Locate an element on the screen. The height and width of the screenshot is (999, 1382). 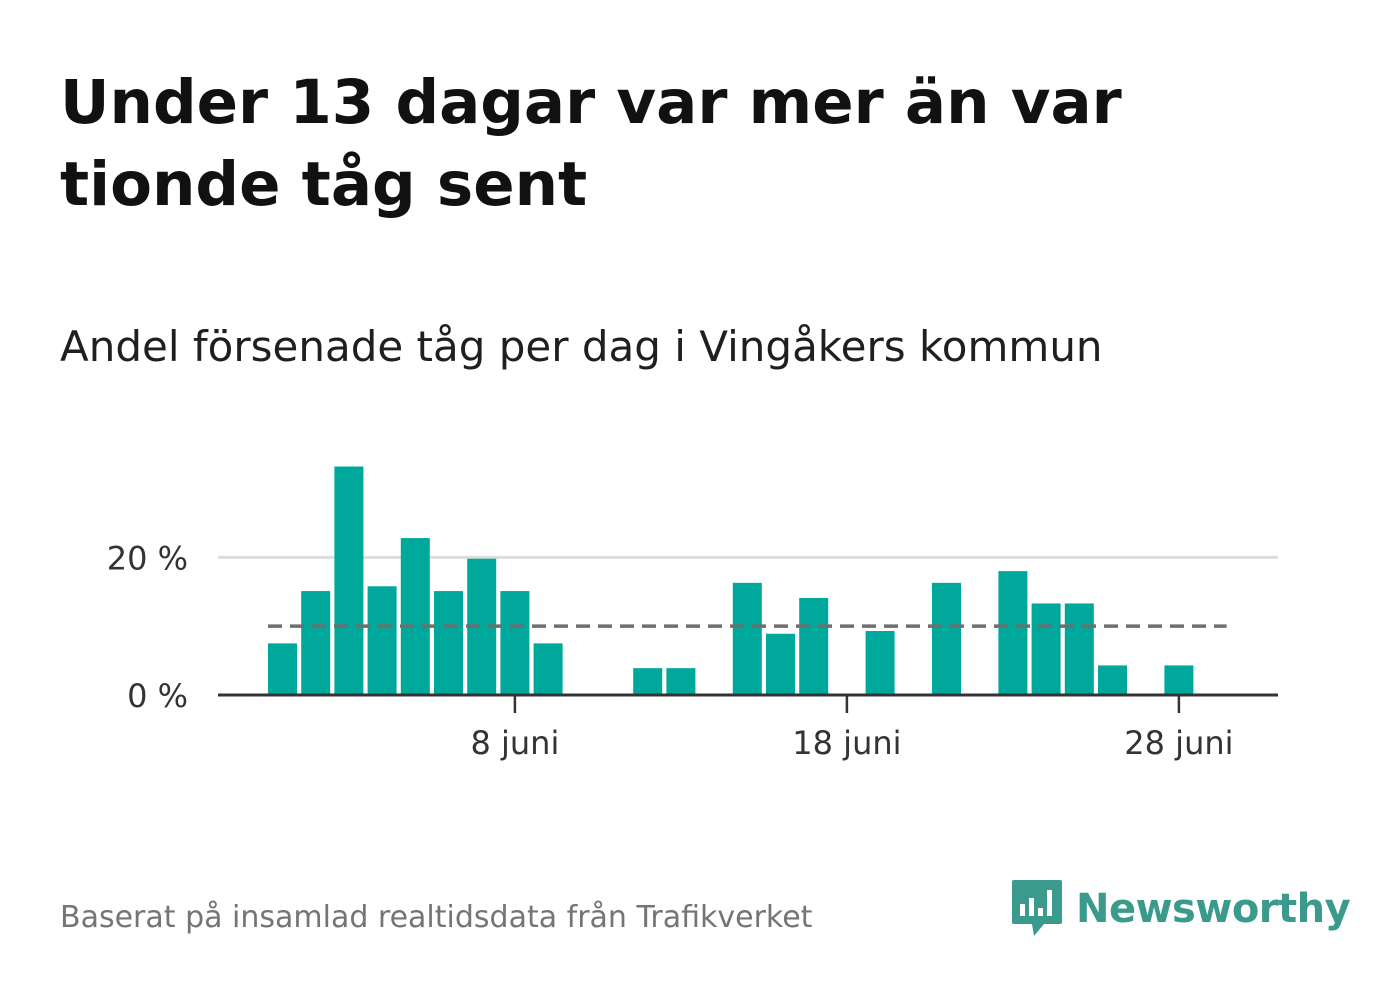
x-tick-label-8: 8 juni is located at coordinates (514, 743).